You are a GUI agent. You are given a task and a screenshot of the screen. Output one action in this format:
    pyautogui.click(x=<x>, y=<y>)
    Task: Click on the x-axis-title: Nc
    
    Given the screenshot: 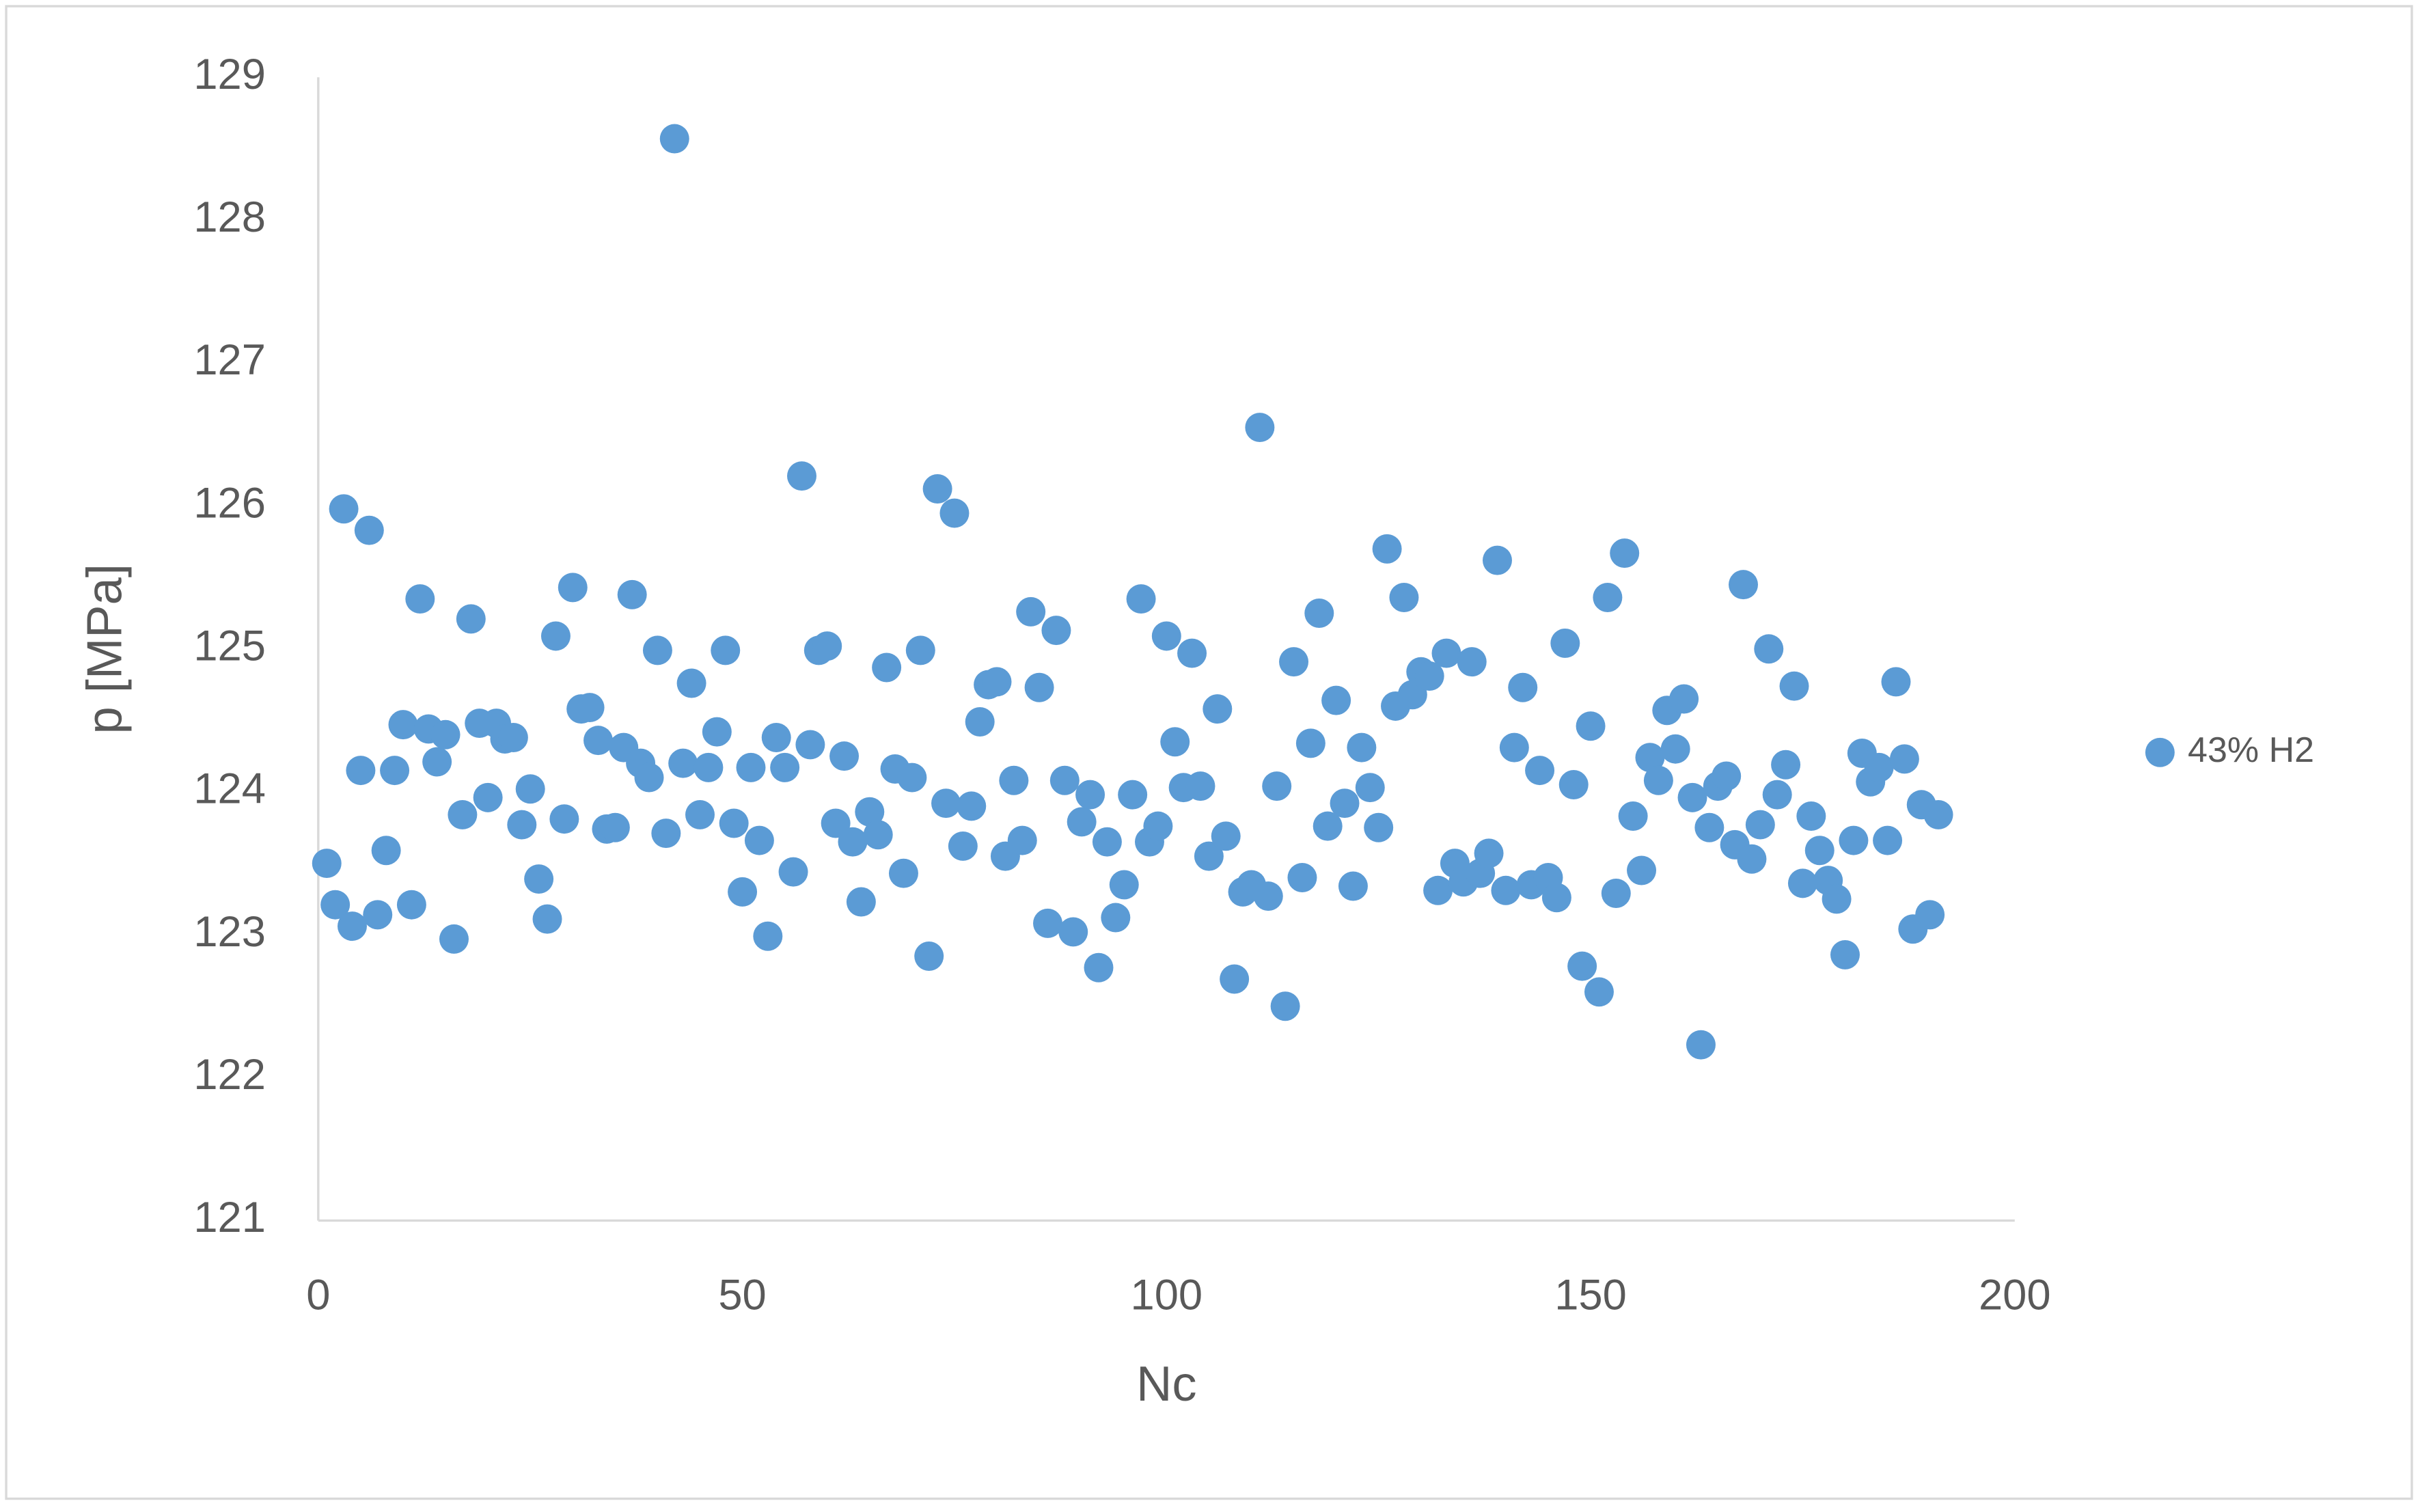 What is the action you would take?
    pyautogui.click(x=1166, y=1384)
    